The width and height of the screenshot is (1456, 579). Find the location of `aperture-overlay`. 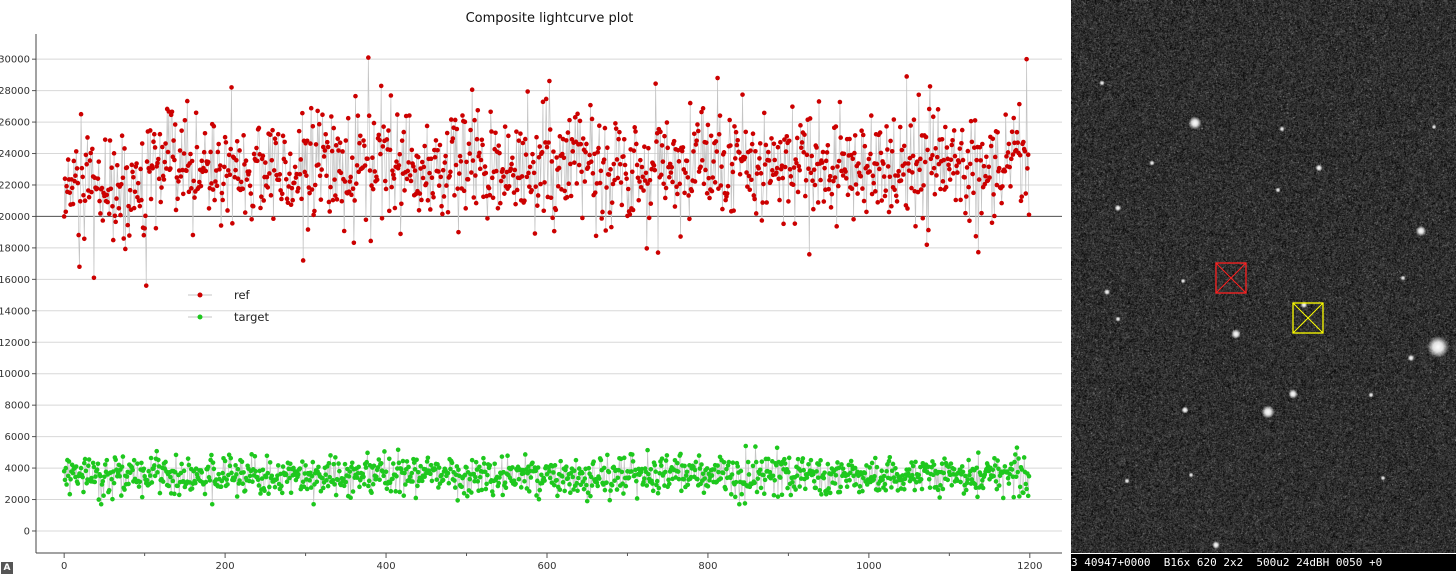

aperture-overlay is located at coordinates (1269, 298).